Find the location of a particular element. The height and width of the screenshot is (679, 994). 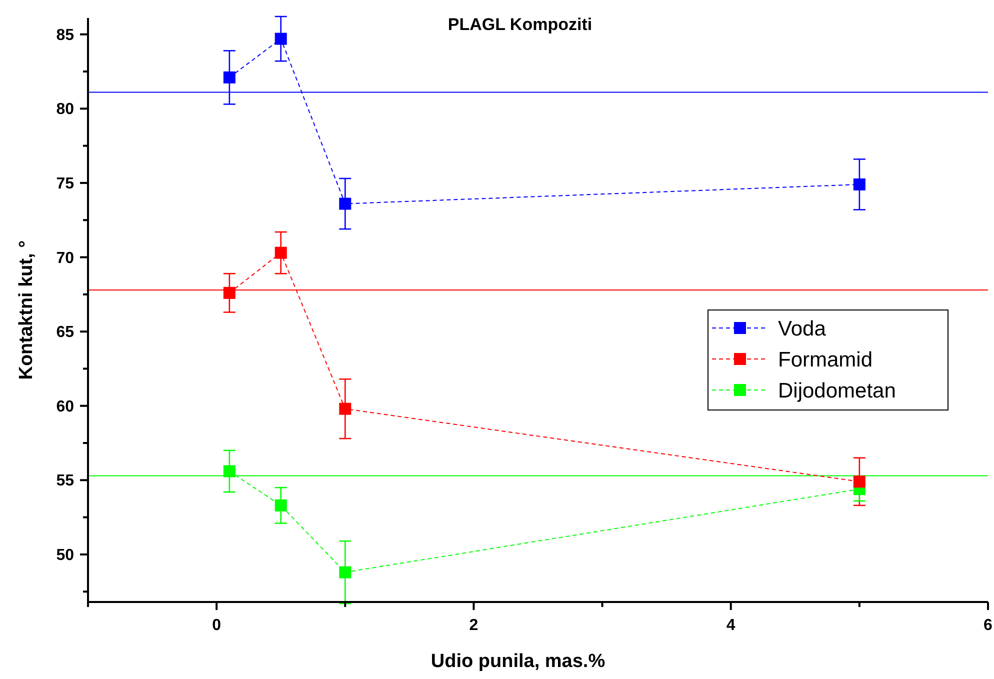

legend-label: Voda is located at coordinates (802, 328).